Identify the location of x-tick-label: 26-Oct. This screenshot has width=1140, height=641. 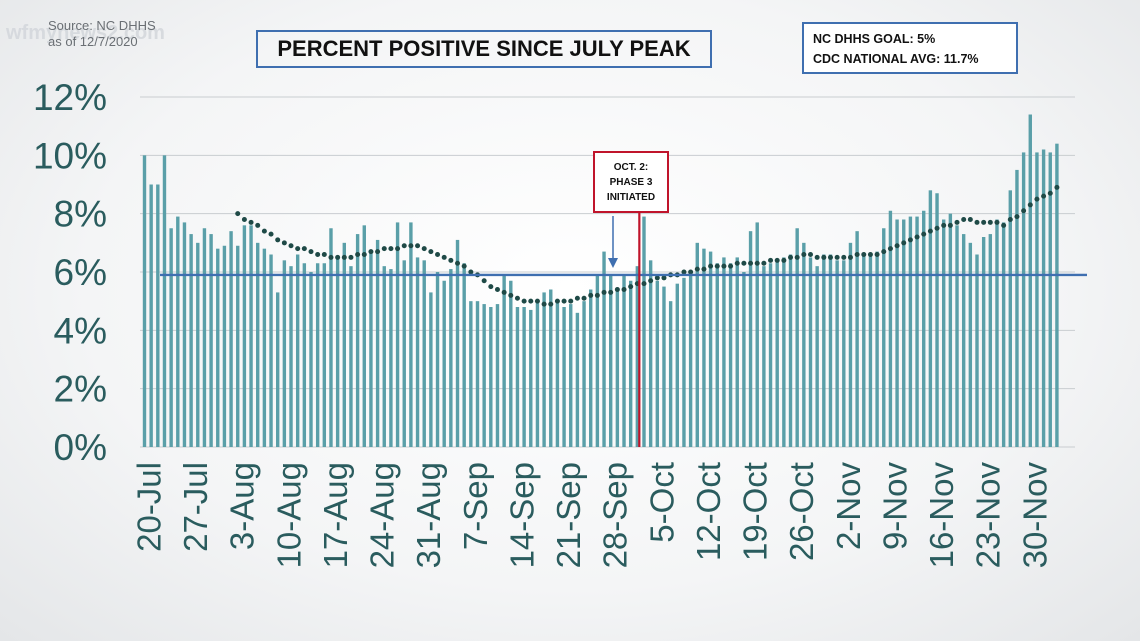
(801, 511).